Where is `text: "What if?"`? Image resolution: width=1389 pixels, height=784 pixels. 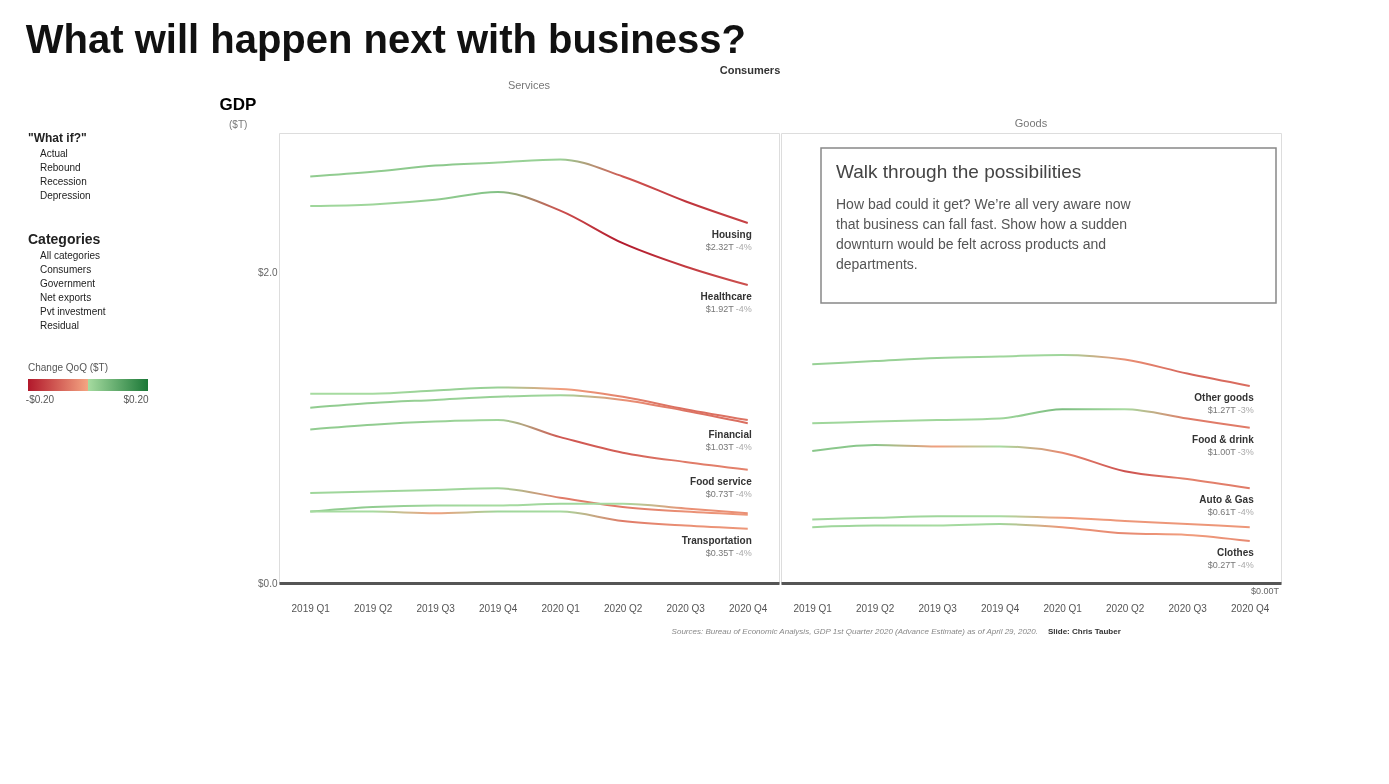
text: "What if?" is located at coordinates (57, 138).